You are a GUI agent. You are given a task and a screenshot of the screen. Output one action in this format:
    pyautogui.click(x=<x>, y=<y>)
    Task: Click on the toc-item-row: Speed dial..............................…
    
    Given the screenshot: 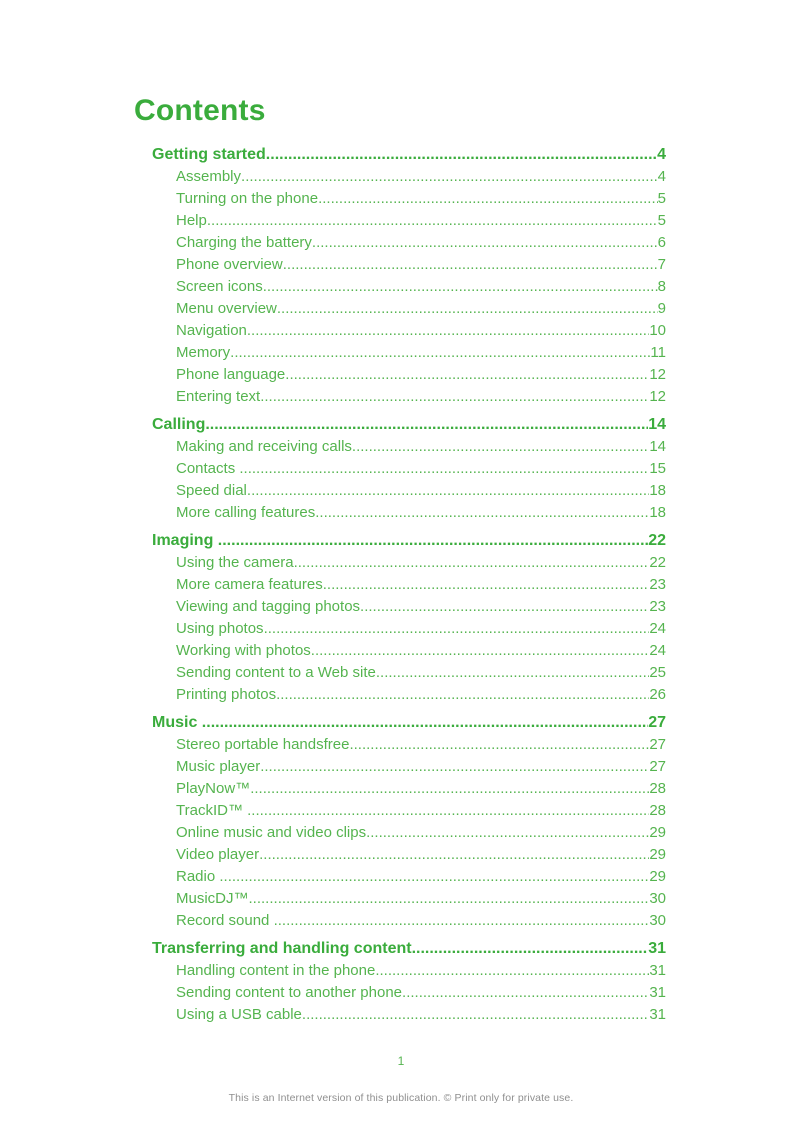 What is the action you would take?
    pyautogui.click(x=409, y=491)
    